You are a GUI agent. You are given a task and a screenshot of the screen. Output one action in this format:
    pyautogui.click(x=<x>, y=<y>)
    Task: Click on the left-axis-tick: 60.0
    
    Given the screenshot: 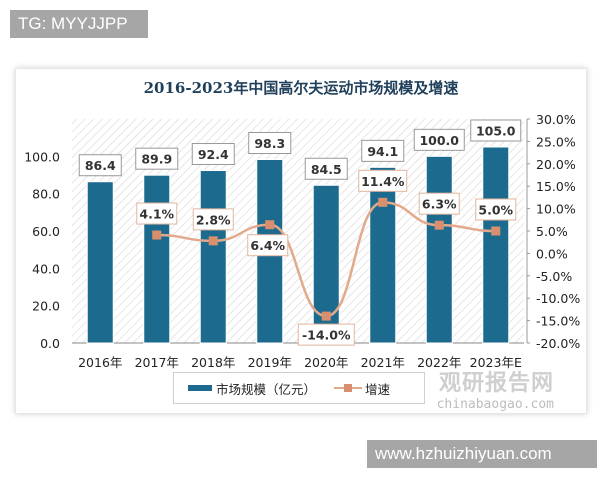 What is the action you would take?
    pyautogui.click(x=46, y=231)
    